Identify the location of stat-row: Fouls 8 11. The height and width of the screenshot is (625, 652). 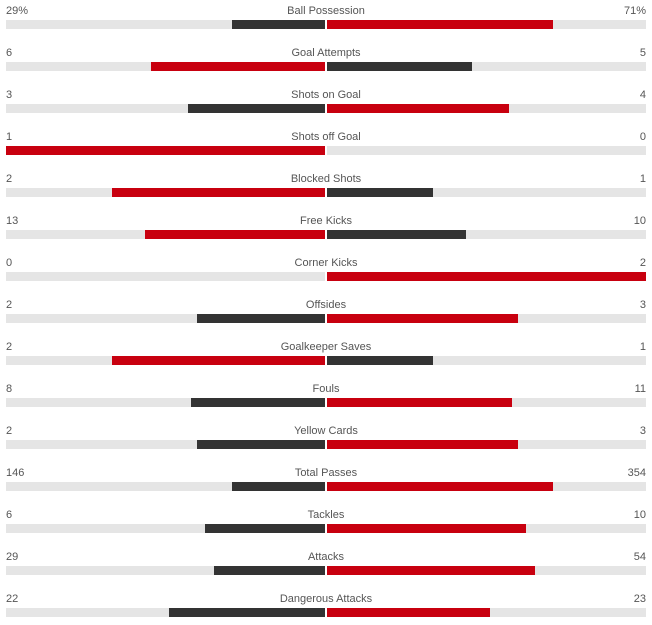
(326, 396).